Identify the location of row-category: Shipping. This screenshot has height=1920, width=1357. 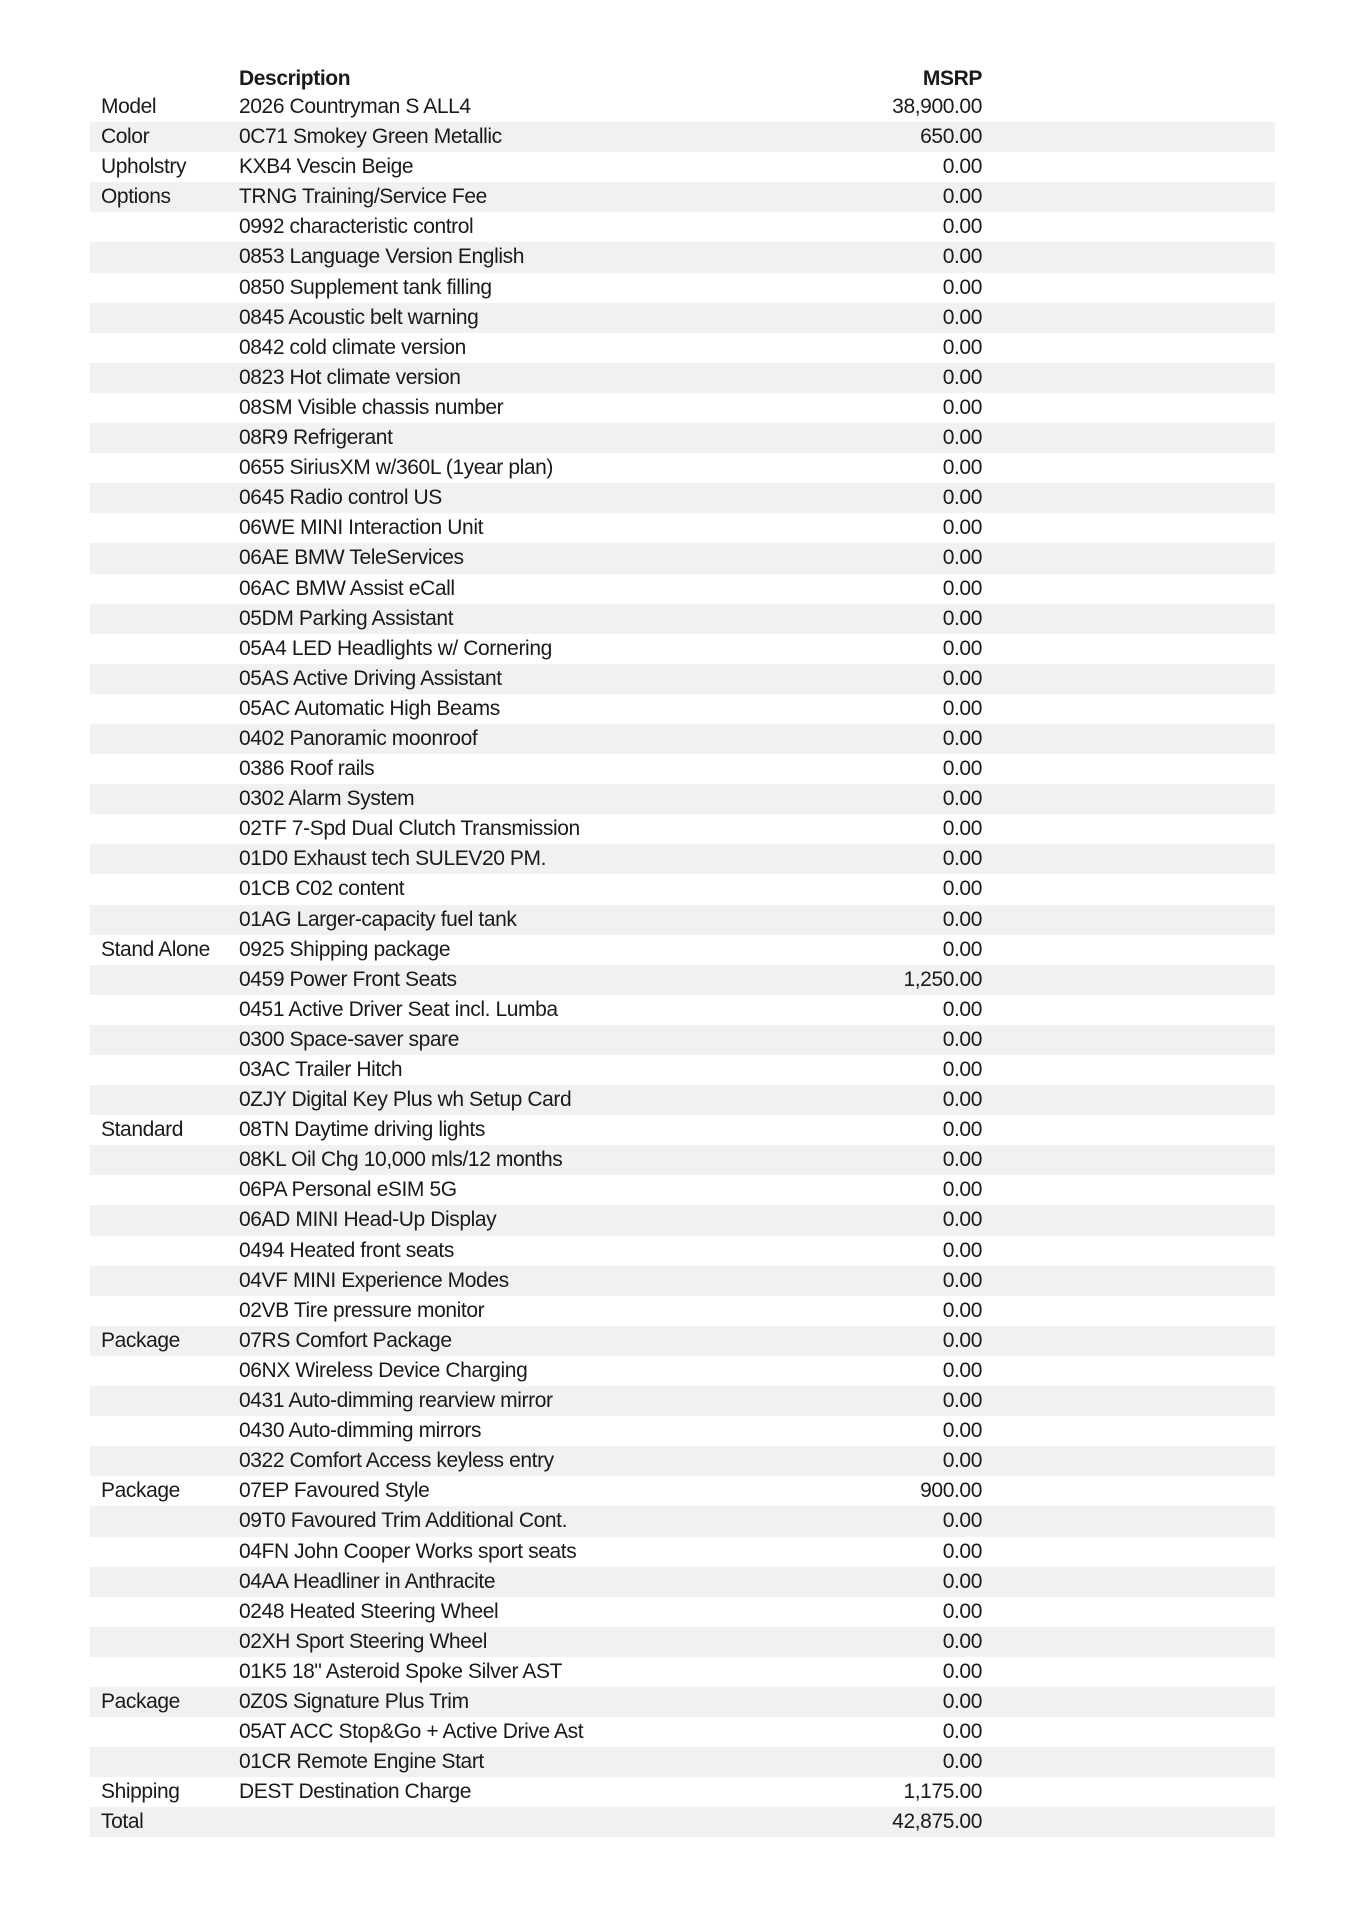
(140, 1792).